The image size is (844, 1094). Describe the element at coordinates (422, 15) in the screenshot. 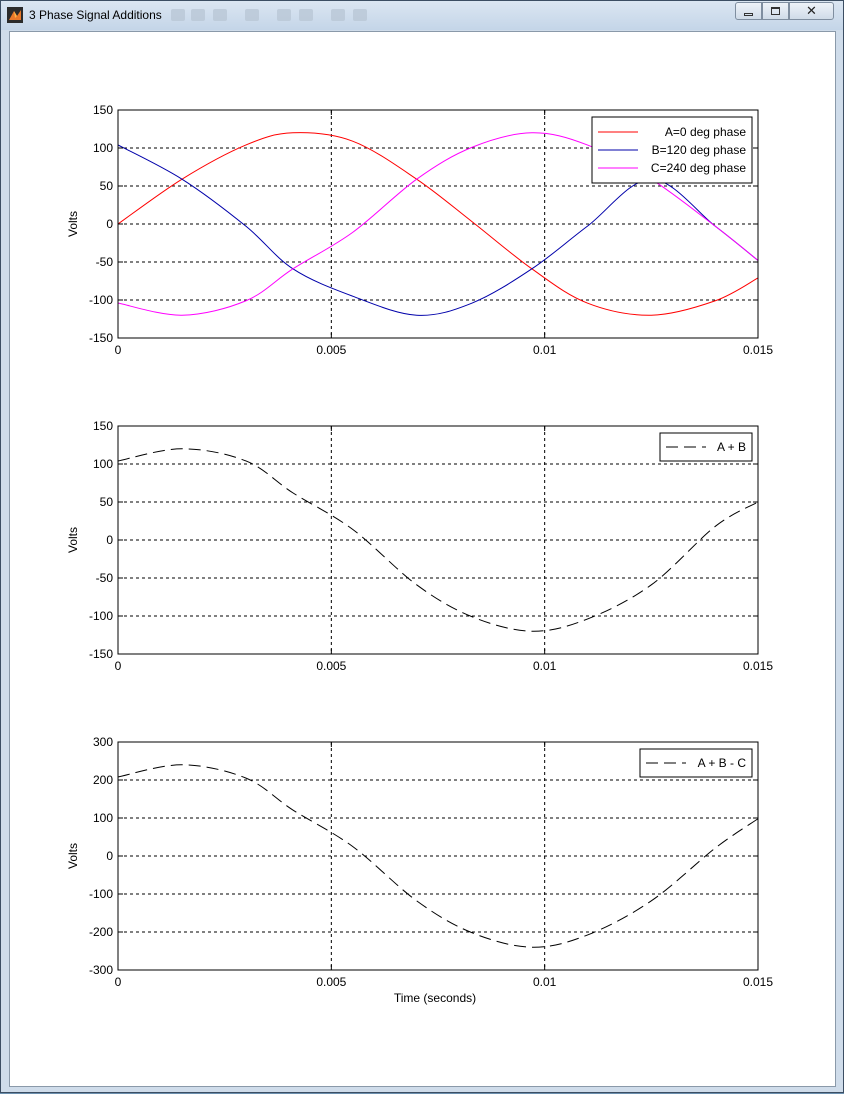

I see `title-bar: 3 Phase Signal Additions ✕` at that location.